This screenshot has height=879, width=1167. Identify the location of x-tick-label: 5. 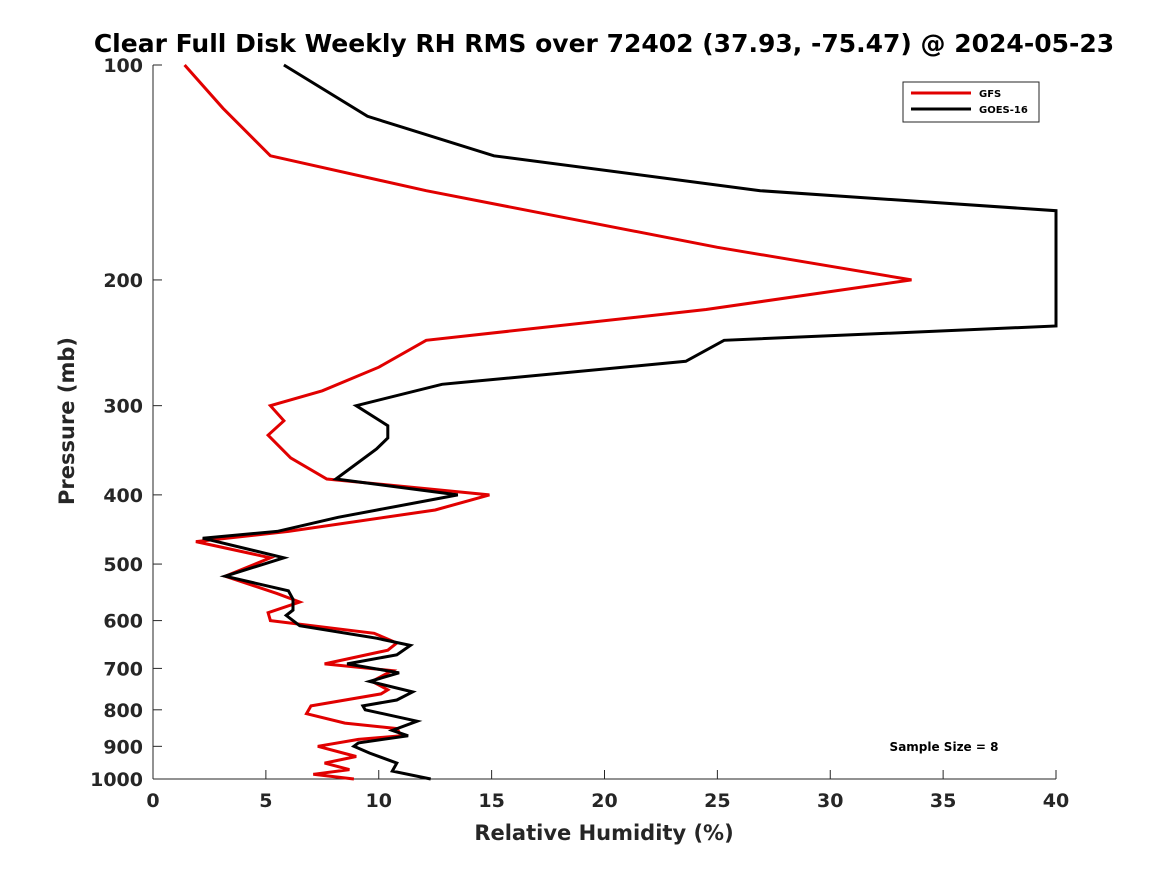
(265, 801).